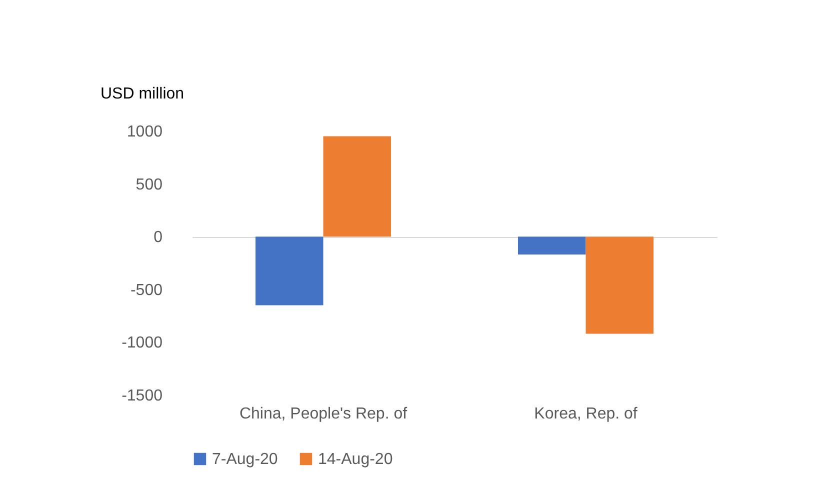 The image size is (816, 488). What do you see at coordinates (245, 459) in the screenshot?
I see `legend-label: 7-Aug-20` at bounding box center [245, 459].